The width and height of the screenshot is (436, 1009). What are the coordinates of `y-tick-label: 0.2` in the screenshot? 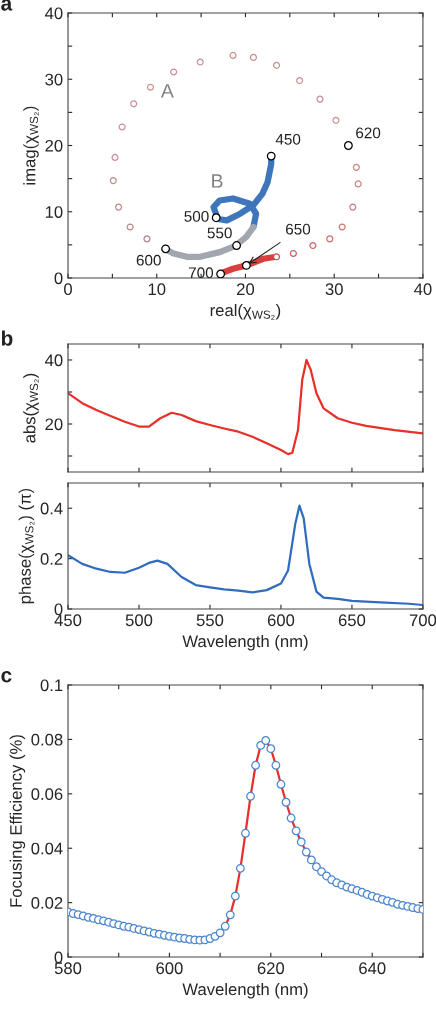 It's located at (51, 559).